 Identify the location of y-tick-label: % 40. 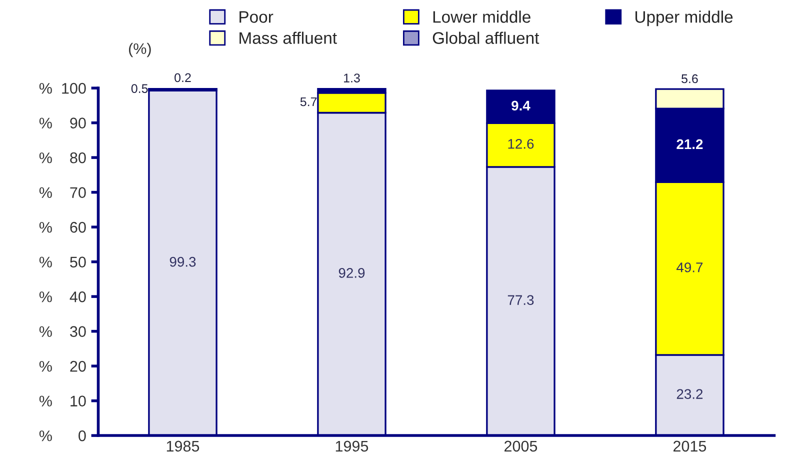
(62, 296).